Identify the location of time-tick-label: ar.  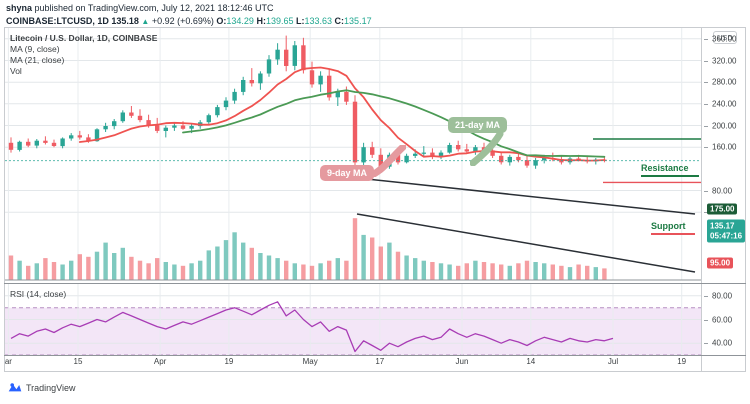
(8, 361).